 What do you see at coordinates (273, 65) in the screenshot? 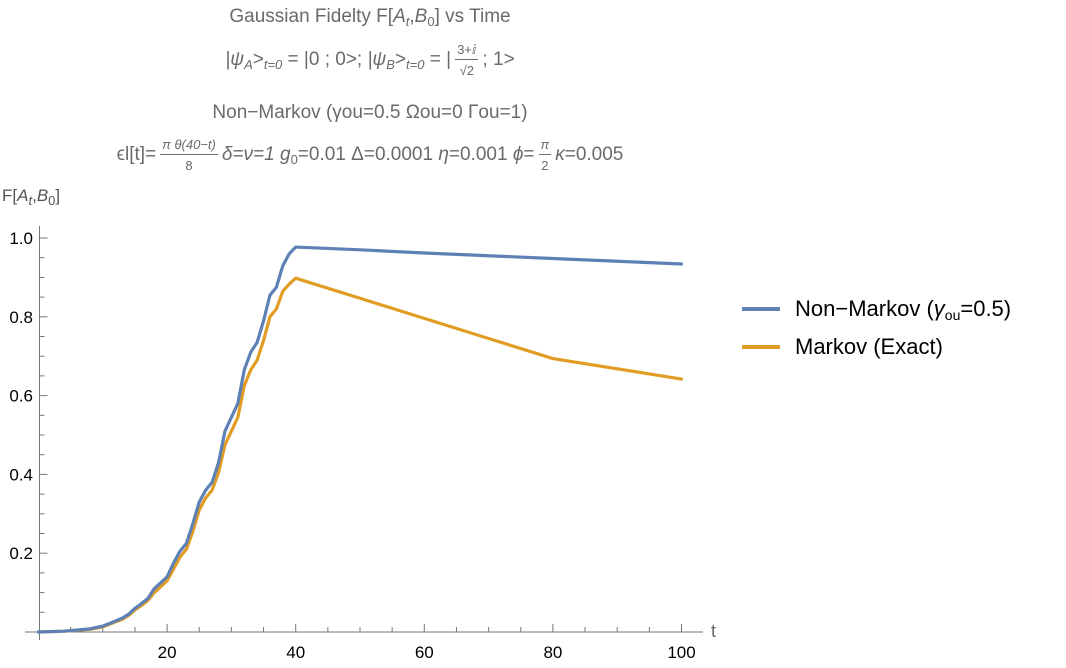
I see `t0-a: t=0` at bounding box center [273, 65].